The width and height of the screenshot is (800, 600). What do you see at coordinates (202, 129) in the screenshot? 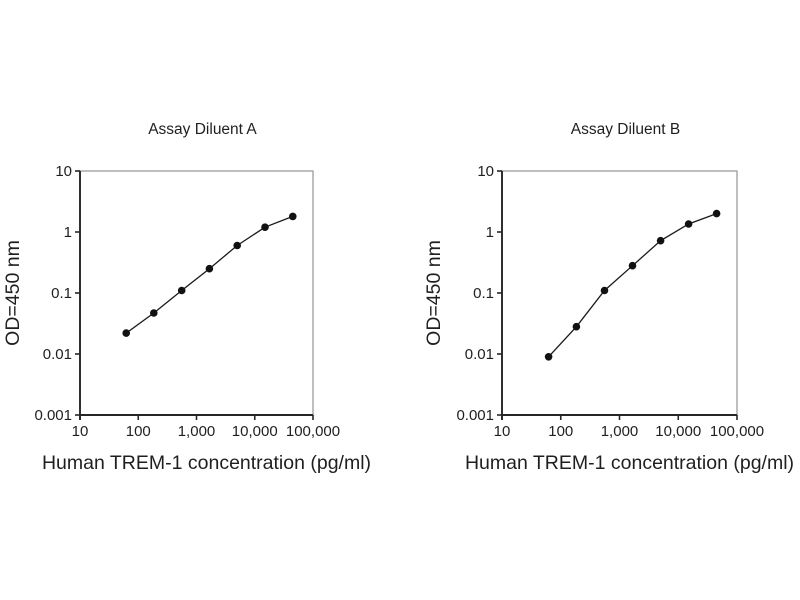
I see `chart-title: Assay Diluent A` at bounding box center [202, 129].